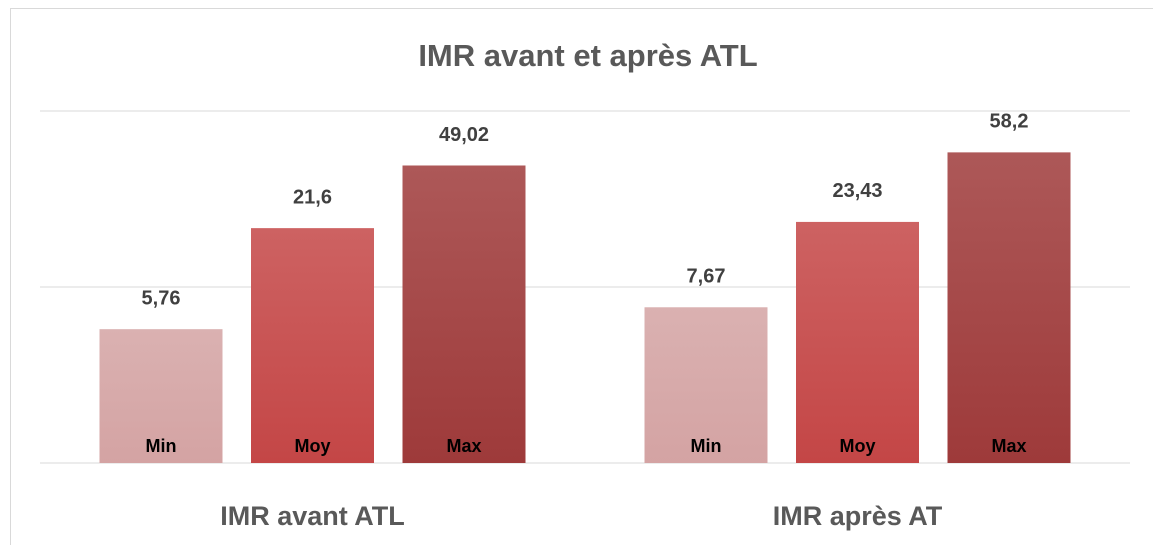 This screenshot has width=1153, height=545. What do you see at coordinates (857, 191) in the screenshot?
I see `data-label: 23,43` at bounding box center [857, 191].